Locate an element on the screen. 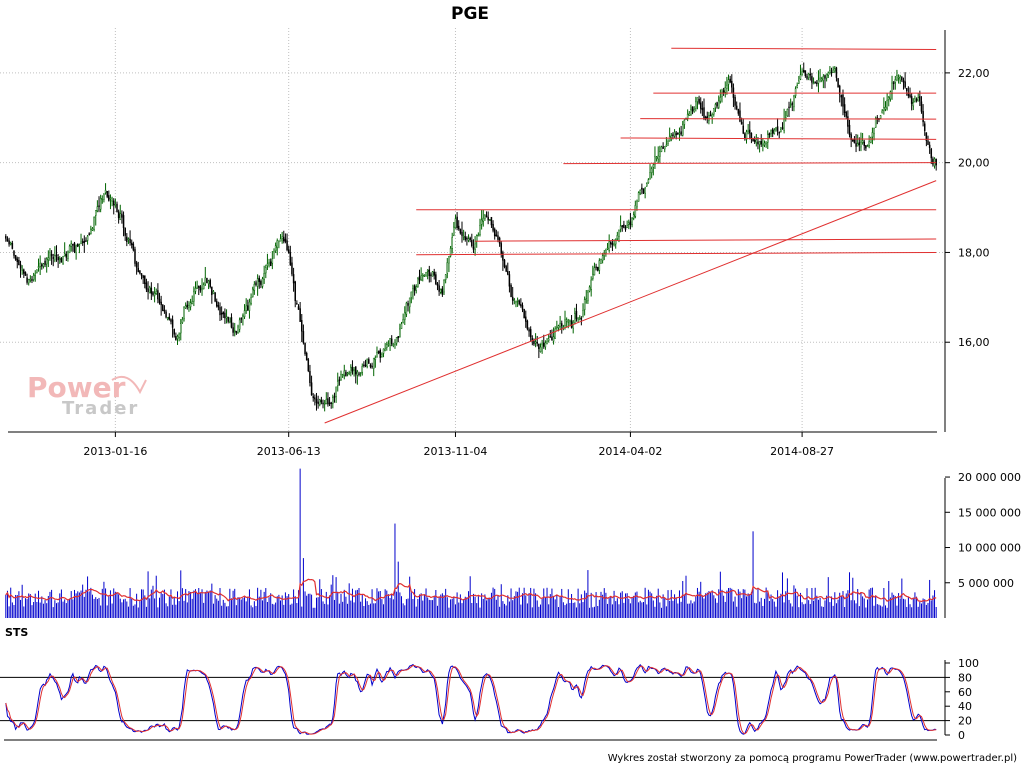  volume-y-tick-label-3: 20 000 000 is located at coordinates (989, 477).